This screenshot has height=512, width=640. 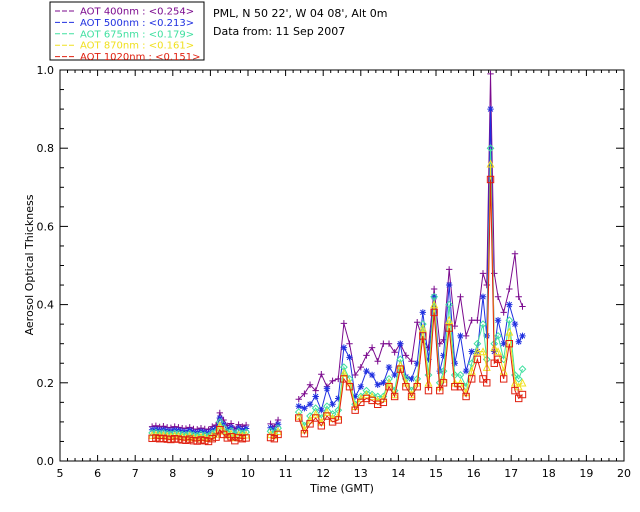 What do you see at coordinates (361, 473) in the screenshot?
I see `x-tick-label: 13` at bounding box center [361, 473].